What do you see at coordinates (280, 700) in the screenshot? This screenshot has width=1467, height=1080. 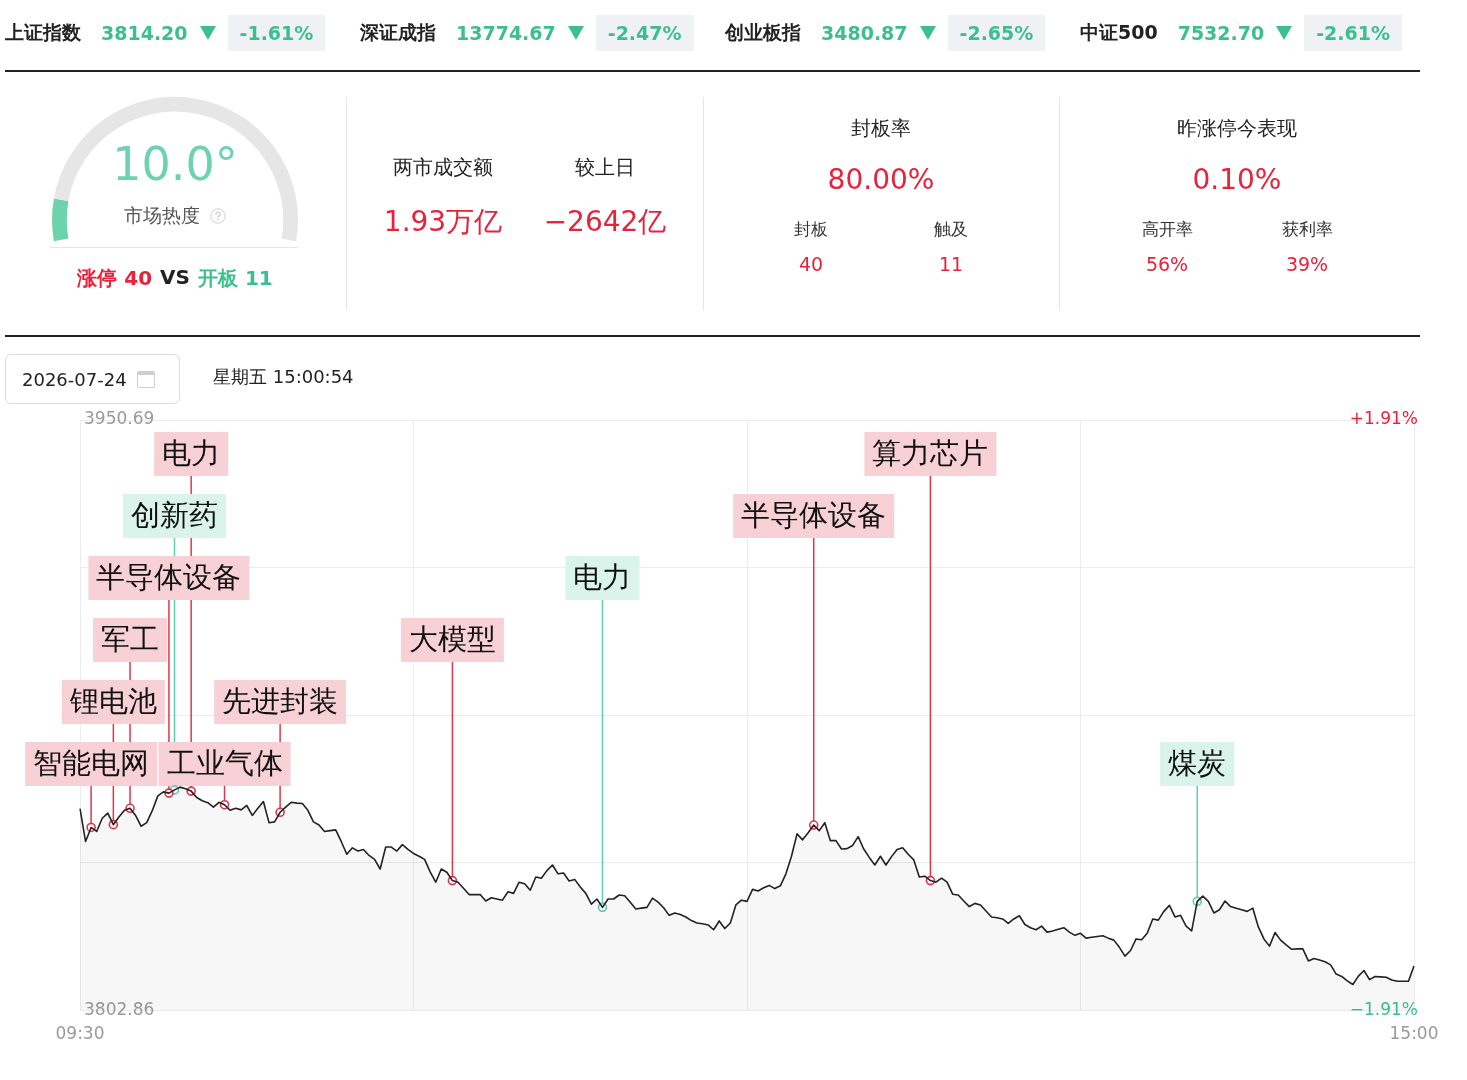 I see `annotation: 先进封装` at bounding box center [280, 700].